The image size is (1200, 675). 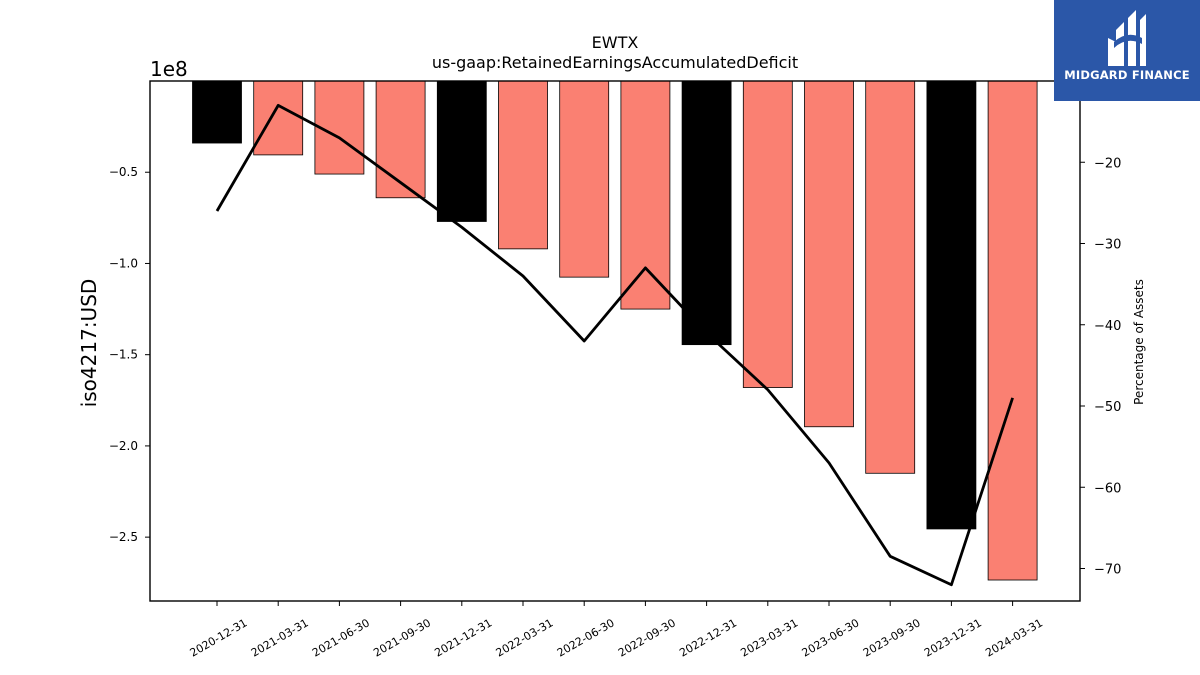 I want to click on logo-mark-icon, so click(x=1127, y=38).